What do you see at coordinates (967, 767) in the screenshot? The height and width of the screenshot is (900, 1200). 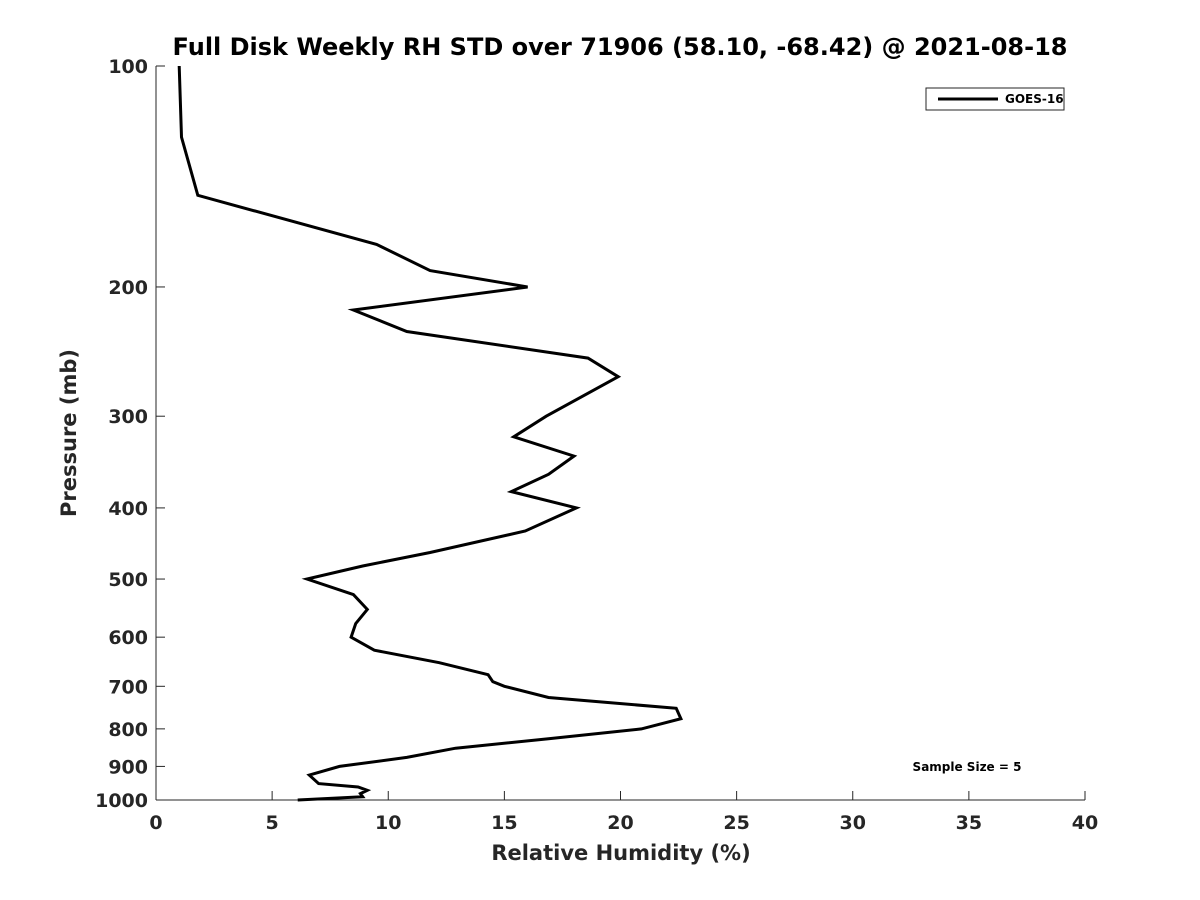 I see `sample-size-annotation: Sample Size = 5` at bounding box center [967, 767].